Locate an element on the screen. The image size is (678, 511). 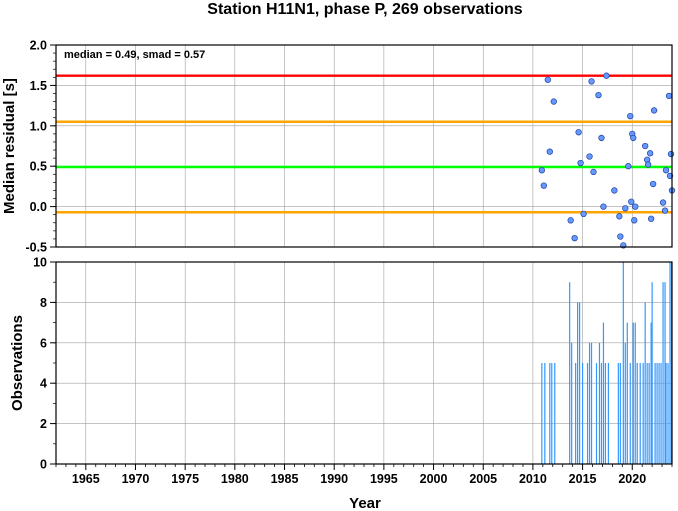
top-y-tick-label: 0.0 is located at coordinates (38, 207).